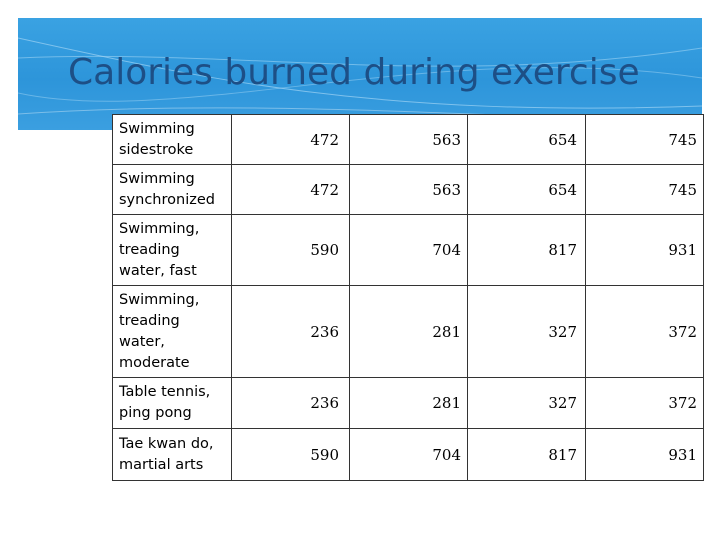  I want to click on table-row: Swimming synchronized 472 563 654 745, so click(408, 189).